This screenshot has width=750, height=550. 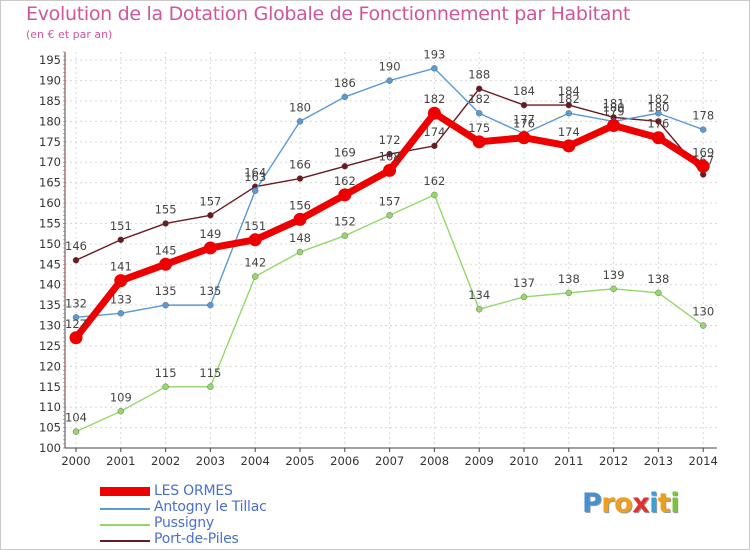 I want to click on legend-label-port-de-piles: Port-de-Piles, so click(x=196, y=539).